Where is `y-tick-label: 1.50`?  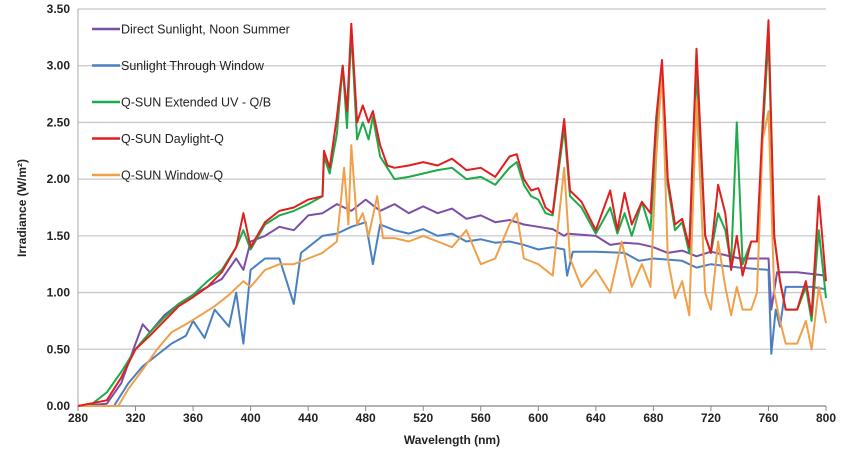 y-tick-label: 1.50 is located at coordinates (59, 236).